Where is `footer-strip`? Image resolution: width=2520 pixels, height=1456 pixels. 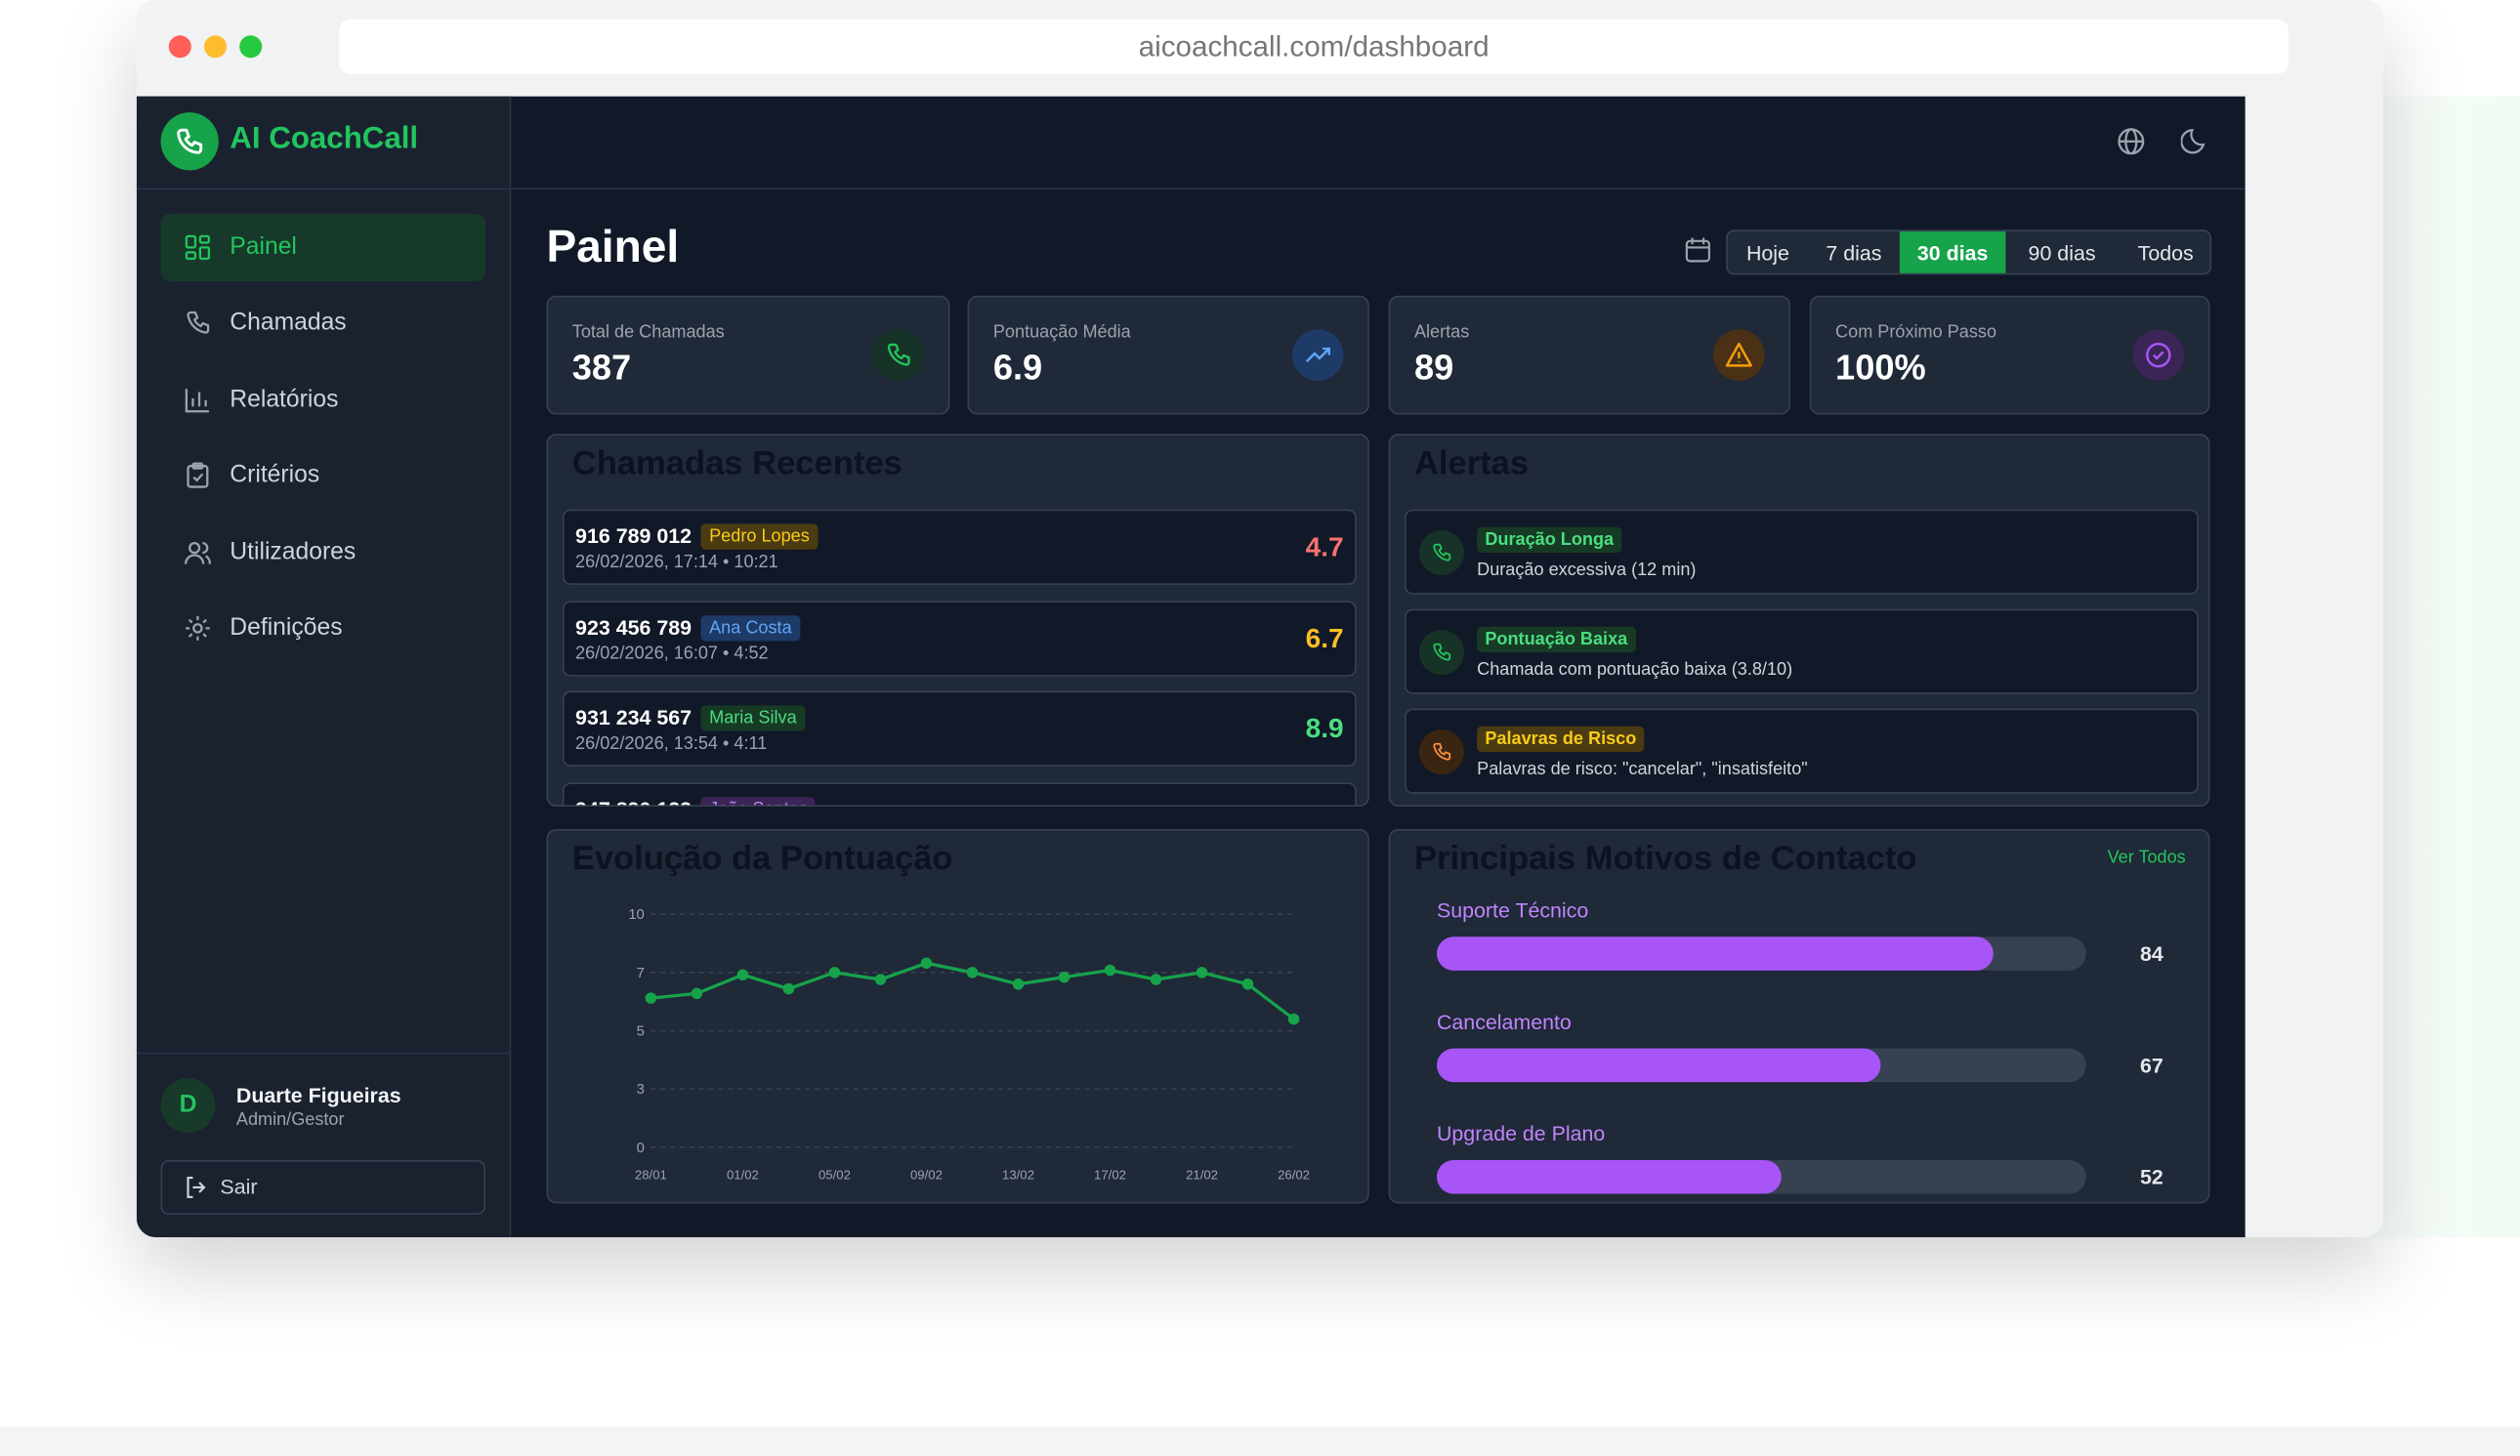 footer-strip is located at coordinates (1260, 1441).